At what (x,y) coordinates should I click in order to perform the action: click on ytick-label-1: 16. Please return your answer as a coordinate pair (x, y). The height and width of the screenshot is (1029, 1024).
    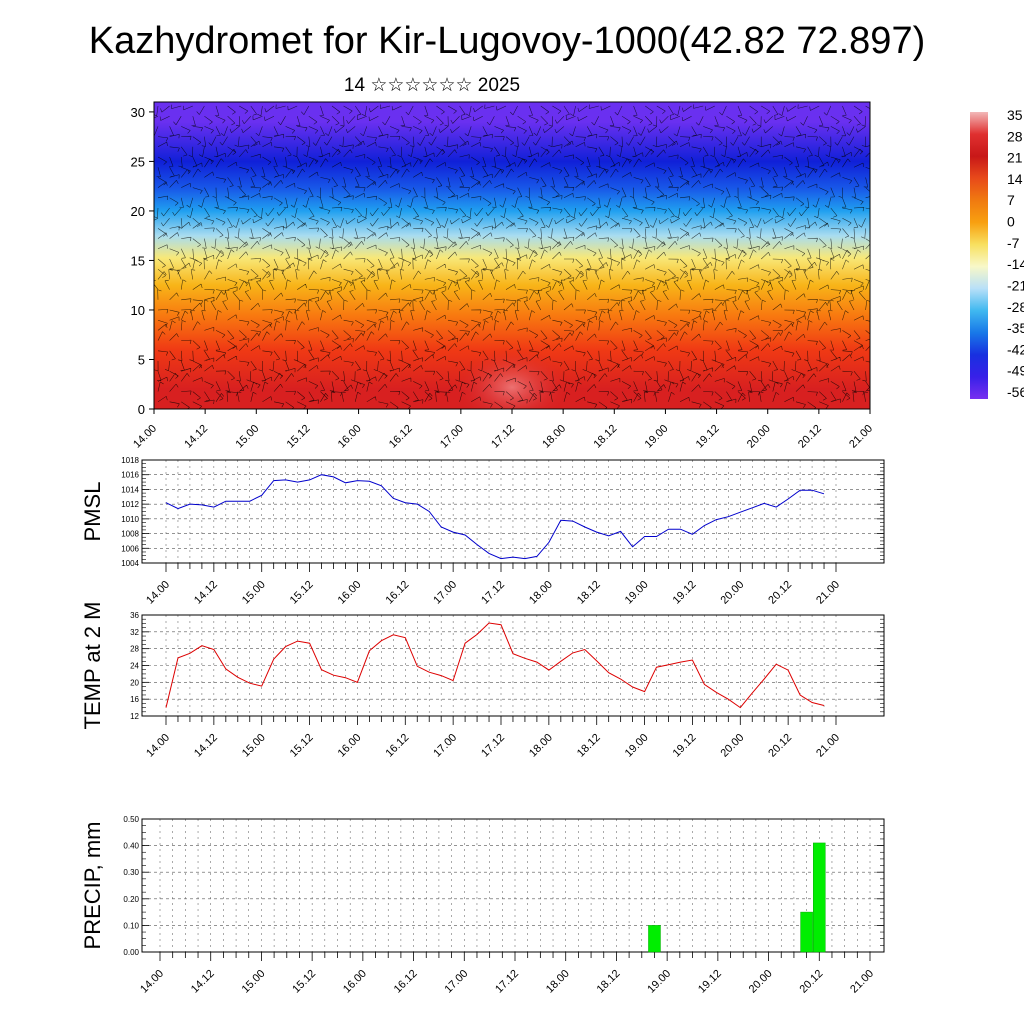
    Looking at the image, I should click on (134, 699).